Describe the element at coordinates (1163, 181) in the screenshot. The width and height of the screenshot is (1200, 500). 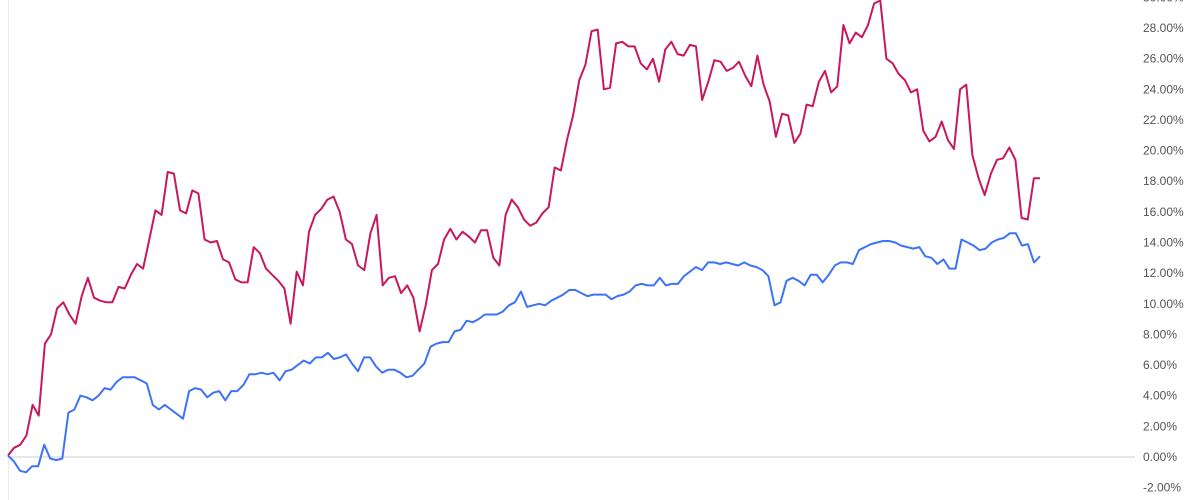
I see `y-tick-label: 18.00%` at that location.